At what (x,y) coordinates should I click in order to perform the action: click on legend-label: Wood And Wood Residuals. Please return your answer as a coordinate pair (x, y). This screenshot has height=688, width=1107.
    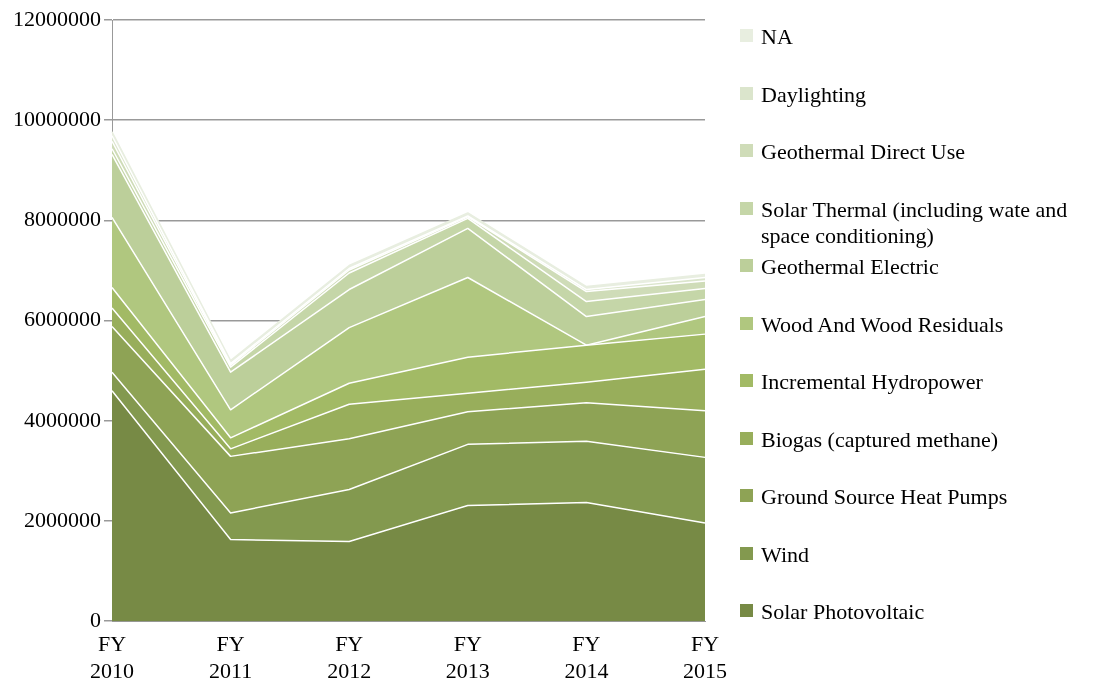
    Looking at the image, I should click on (882, 324).